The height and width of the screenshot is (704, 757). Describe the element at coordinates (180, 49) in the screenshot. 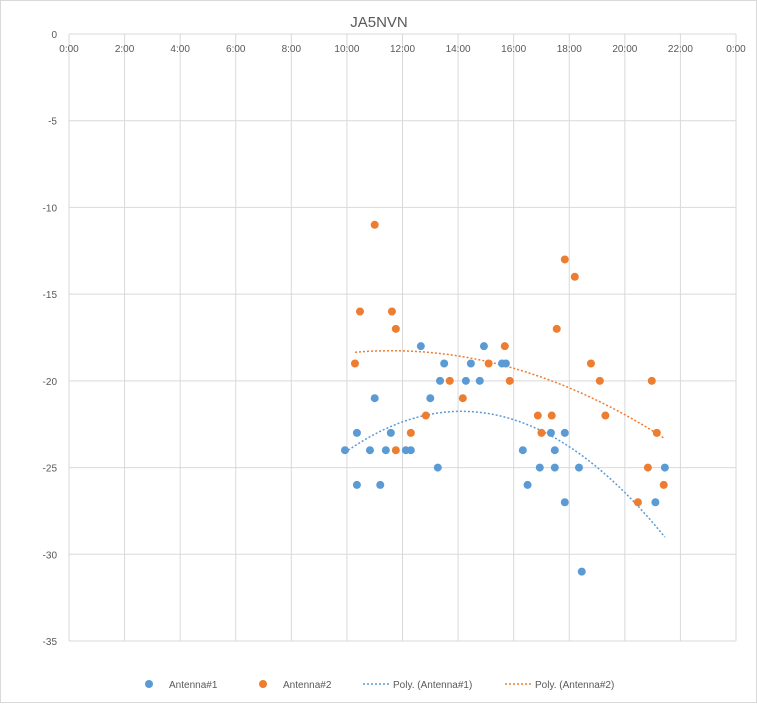

I see `x-tick-label: 4:00` at that location.